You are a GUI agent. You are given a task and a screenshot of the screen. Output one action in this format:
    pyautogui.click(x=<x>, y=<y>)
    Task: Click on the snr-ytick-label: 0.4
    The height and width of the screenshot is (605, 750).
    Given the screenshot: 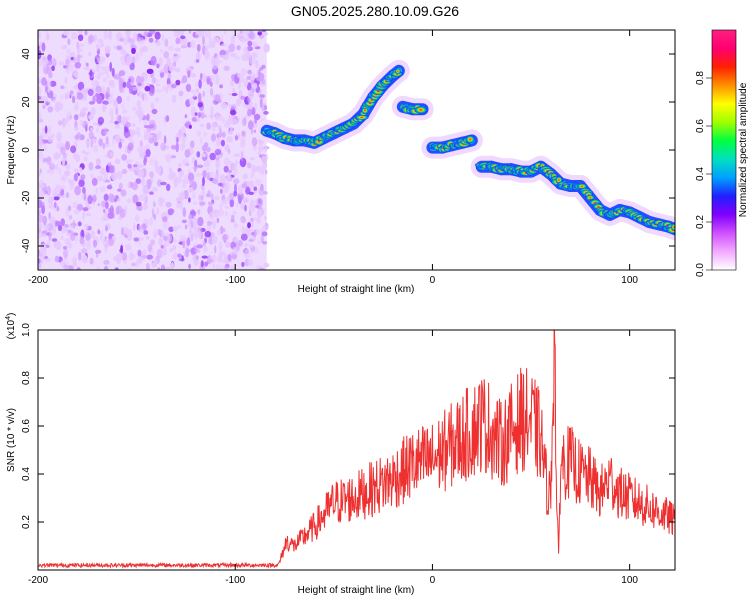 What is the action you would take?
    pyautogui.click(x=26, y=474)
    